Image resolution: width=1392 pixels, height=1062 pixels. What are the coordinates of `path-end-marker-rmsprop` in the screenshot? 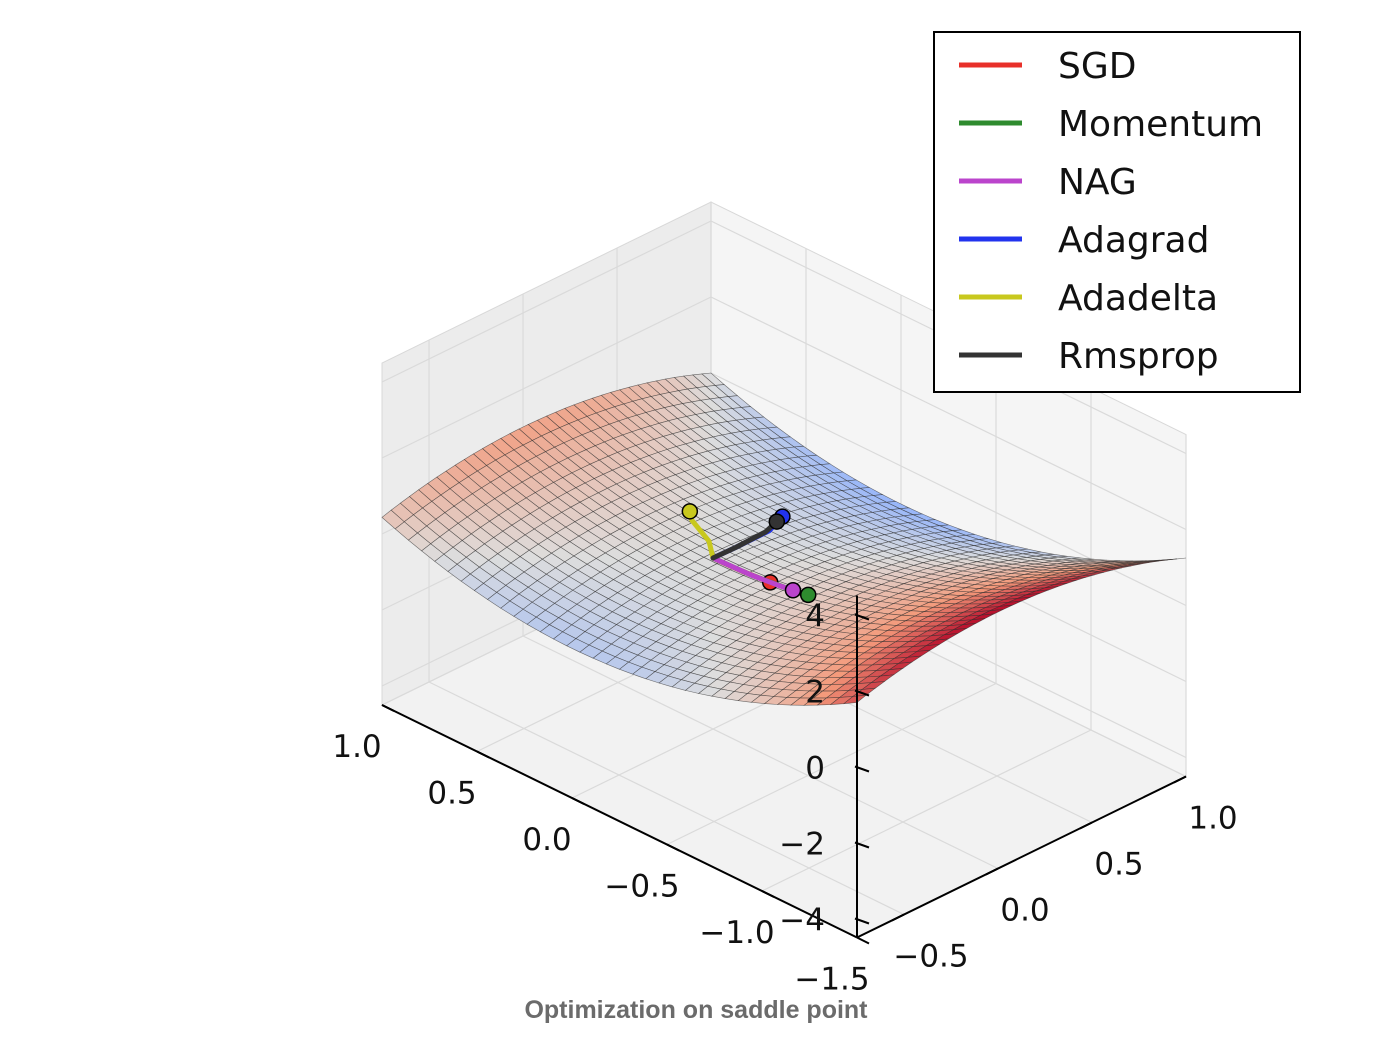 It's located at (777, 521).